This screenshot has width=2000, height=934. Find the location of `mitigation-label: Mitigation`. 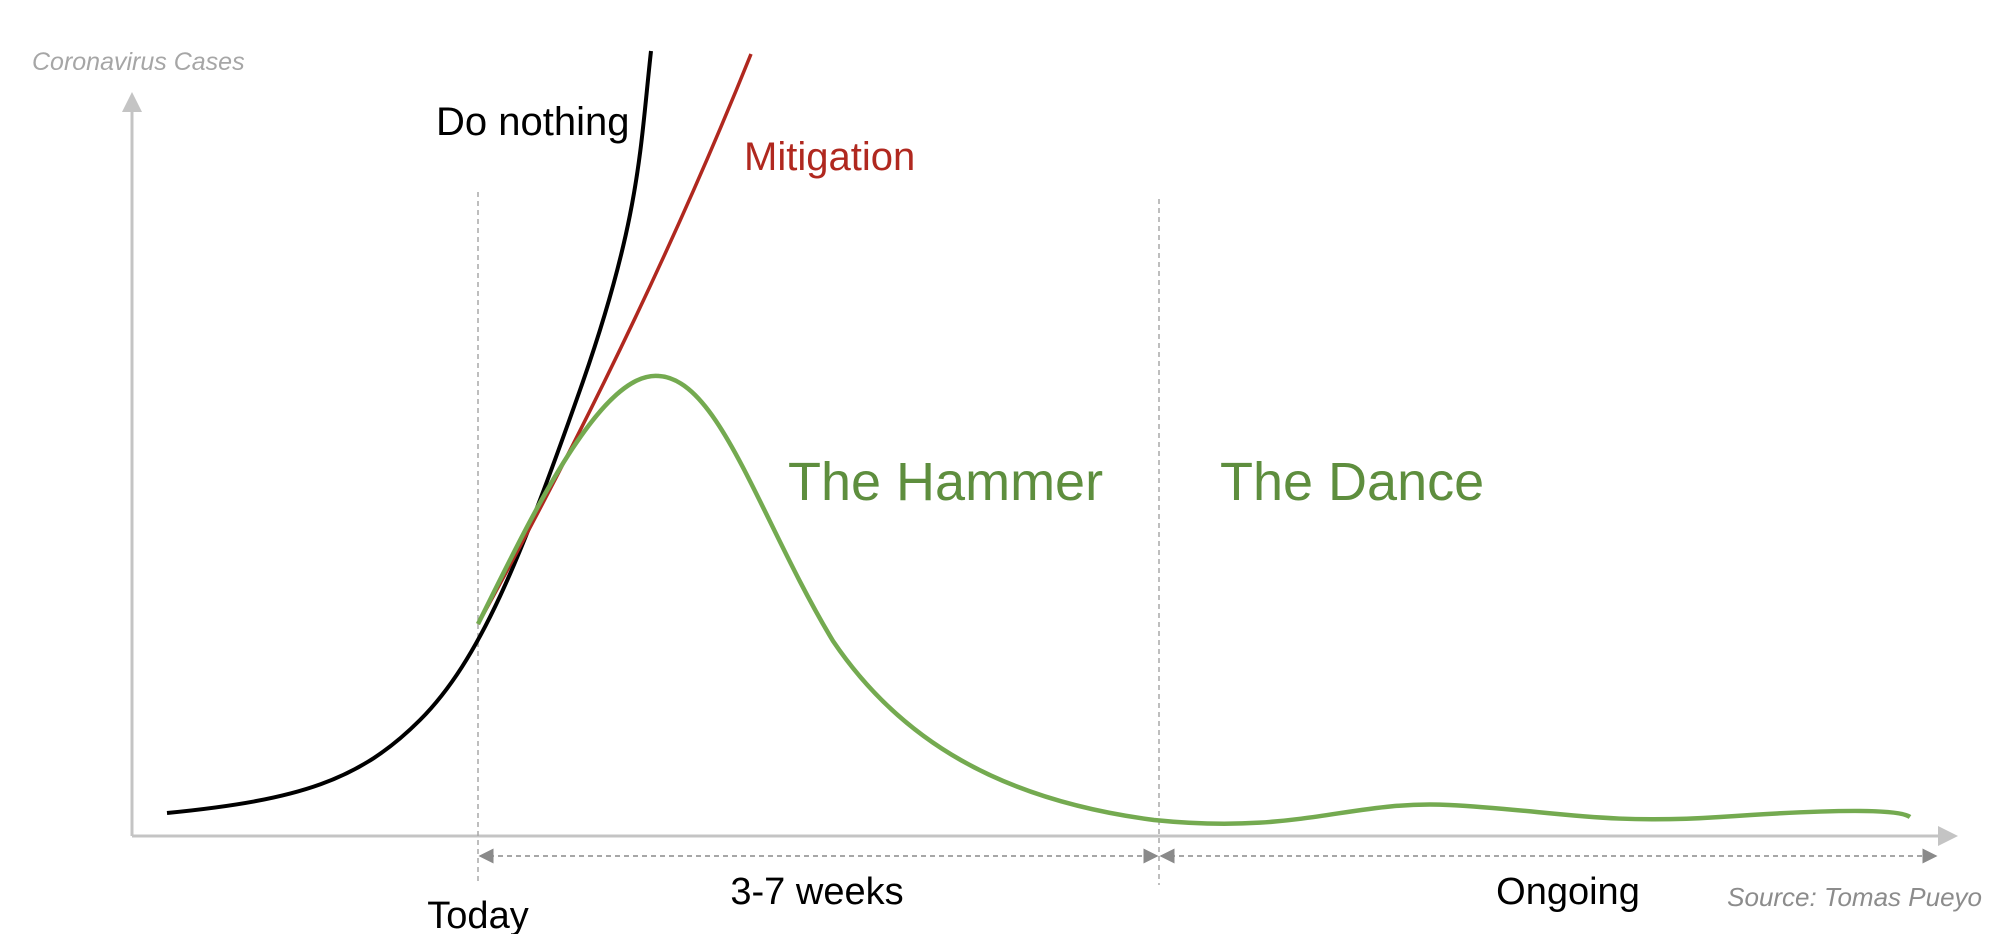

mitigation-label: Mitigation is located at coordinates (829, 157).